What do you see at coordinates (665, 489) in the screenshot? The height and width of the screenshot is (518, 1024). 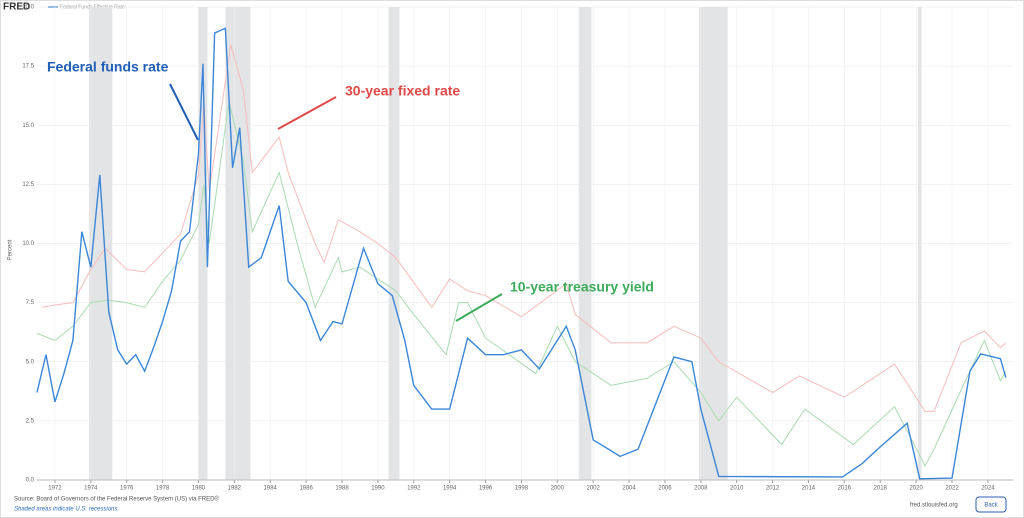 I see `x-tick-label: 2006` at bounding box center [665, 489].